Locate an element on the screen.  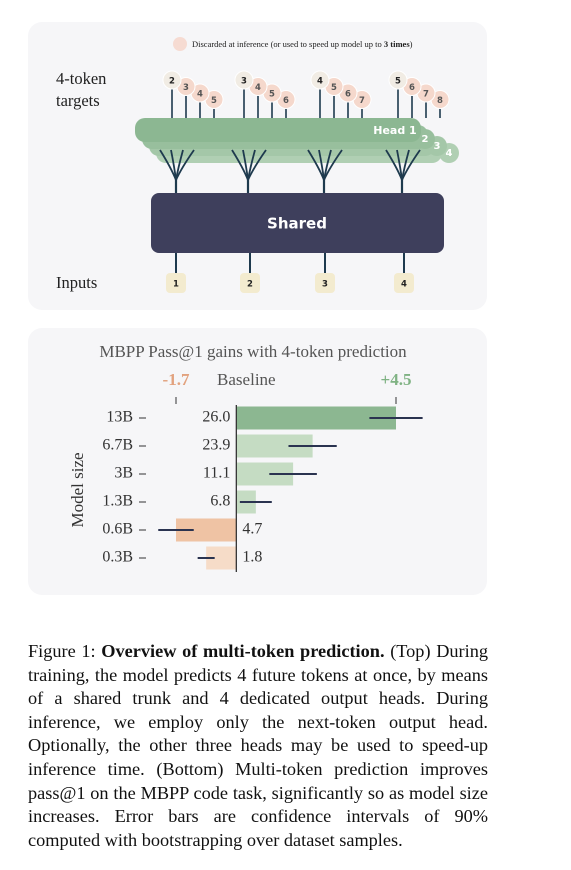
input-label: 1 is located at coordinates (176, 285).